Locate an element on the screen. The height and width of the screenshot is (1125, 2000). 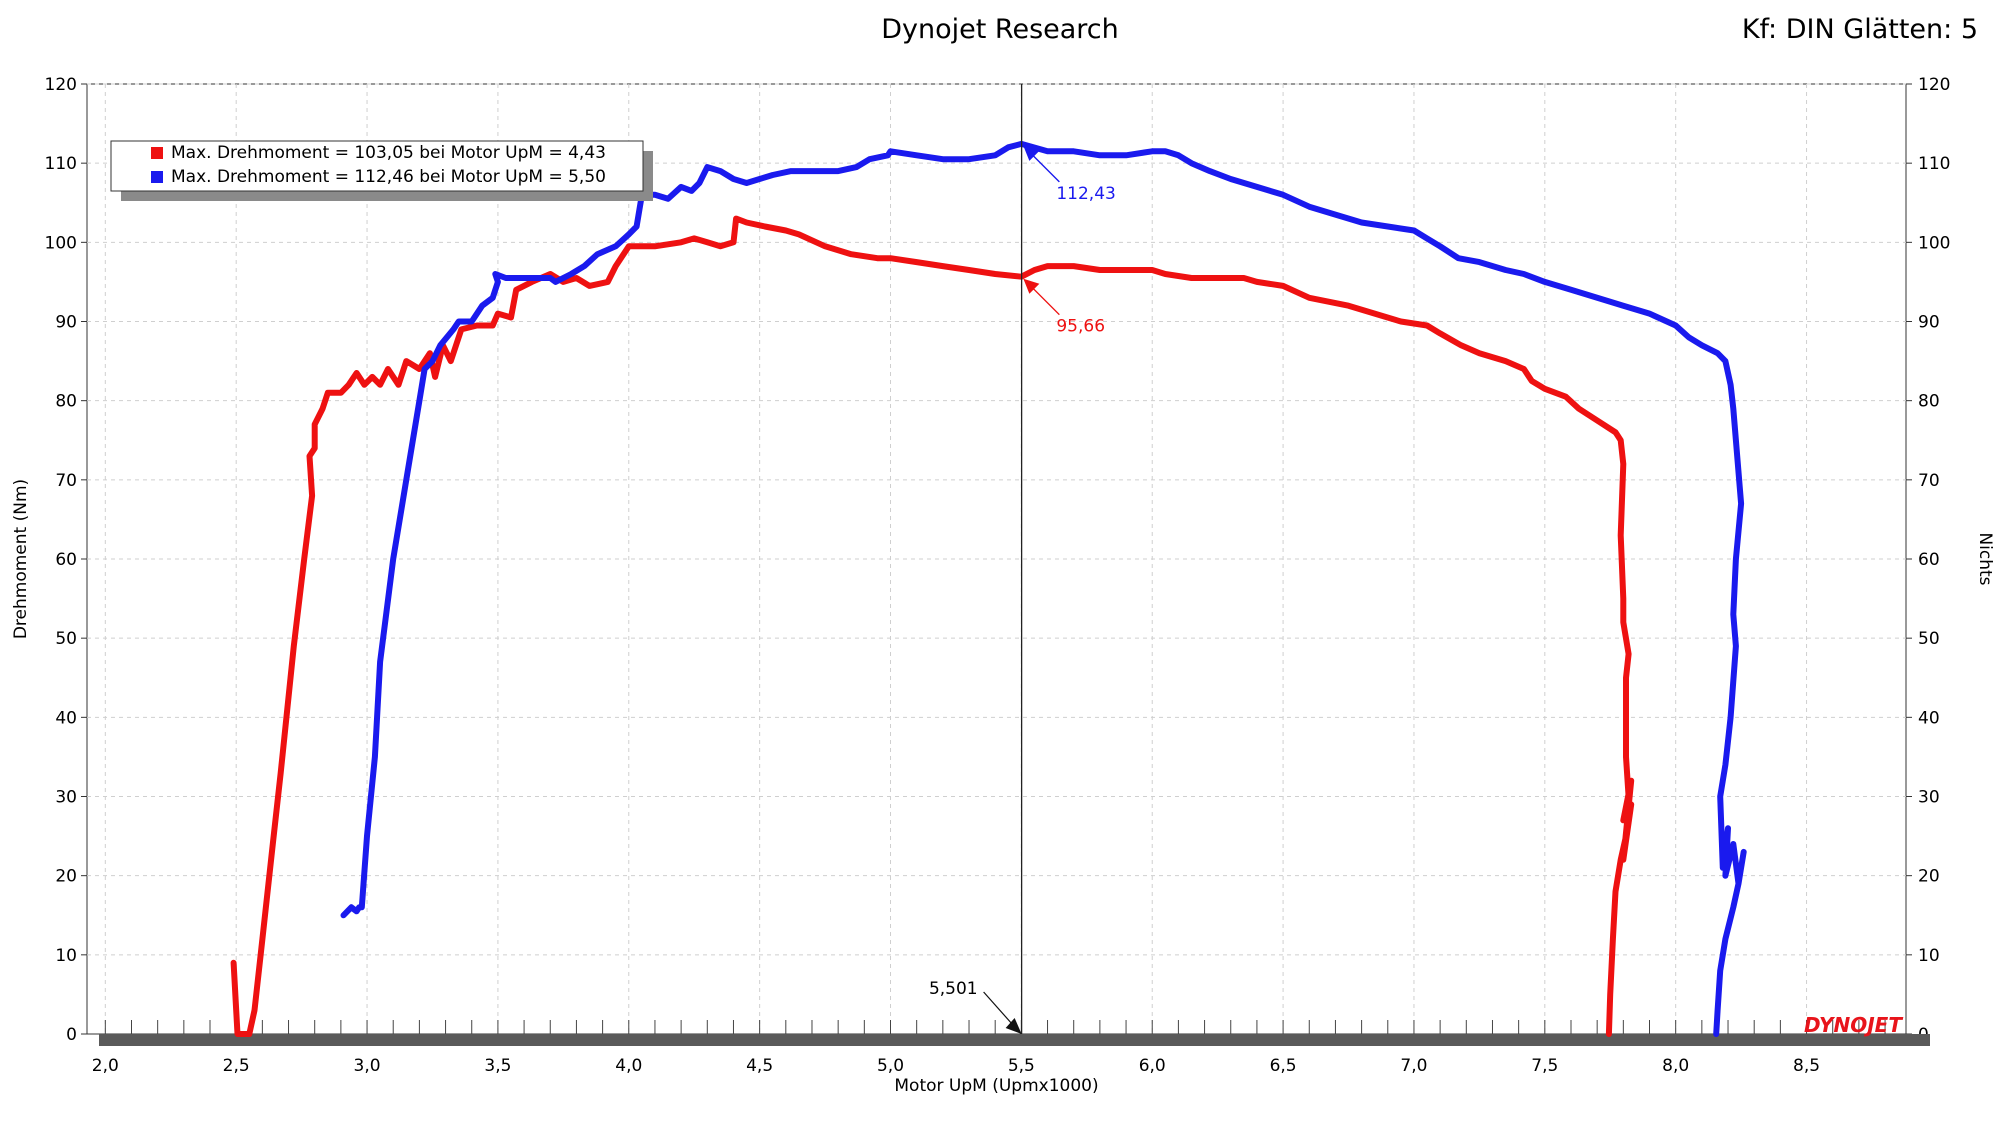
legend-box is located at coordinates (377, 166).